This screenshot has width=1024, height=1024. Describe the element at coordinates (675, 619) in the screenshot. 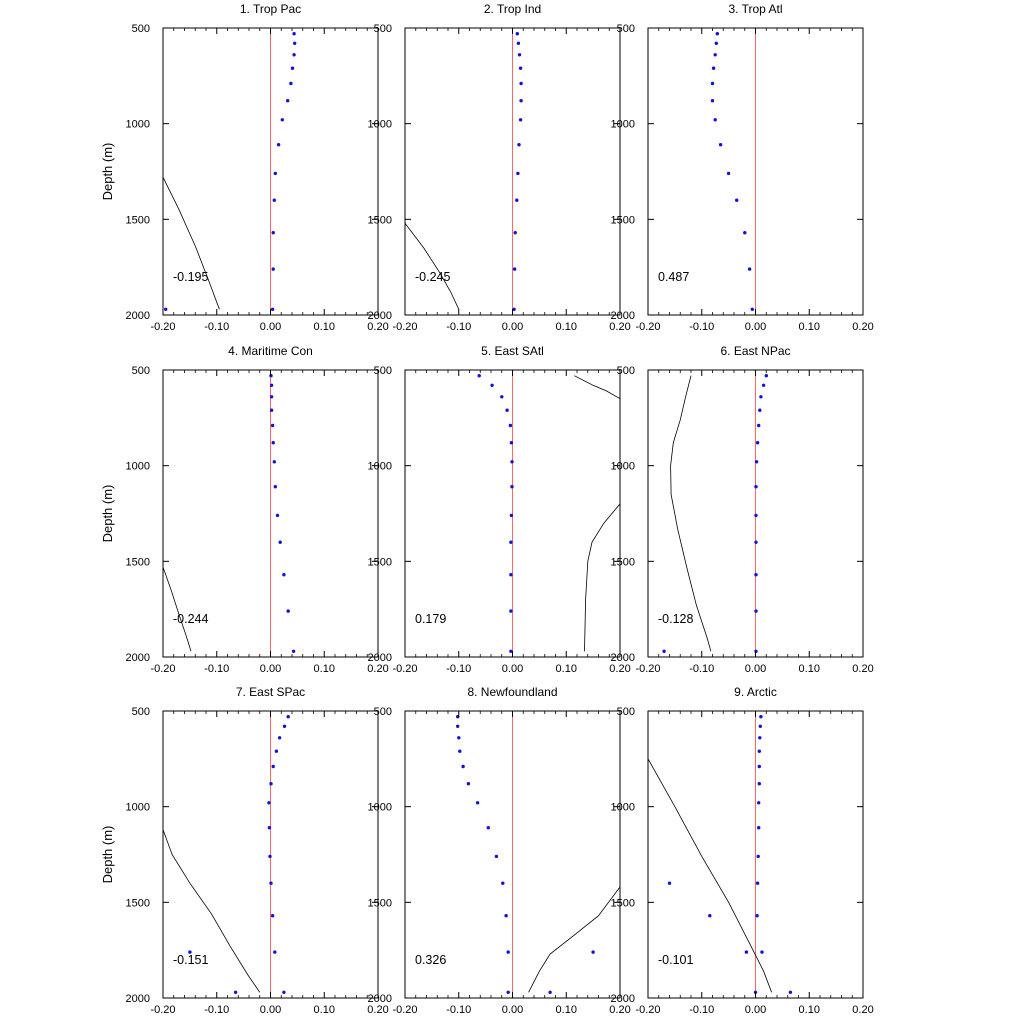

I see `correlation-annotation: -0.128` at that location.